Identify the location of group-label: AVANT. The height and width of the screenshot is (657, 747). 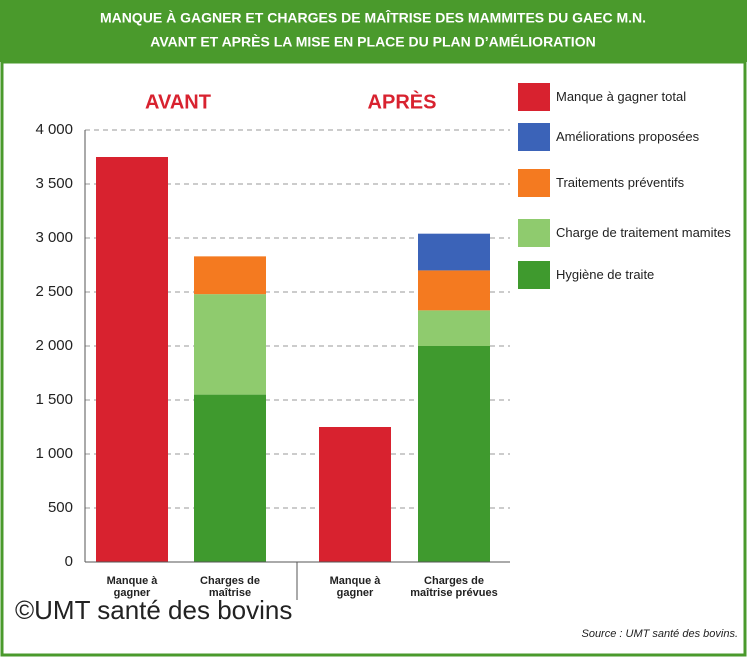
(178, 102).